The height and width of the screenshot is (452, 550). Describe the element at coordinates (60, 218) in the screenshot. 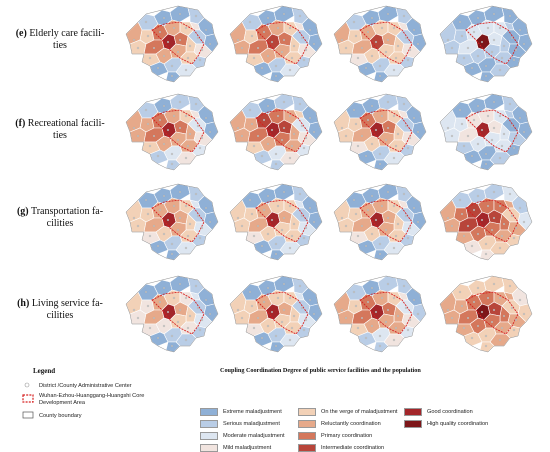

I see `row-label-g: (g) Transportation fa-cilities` at that location.